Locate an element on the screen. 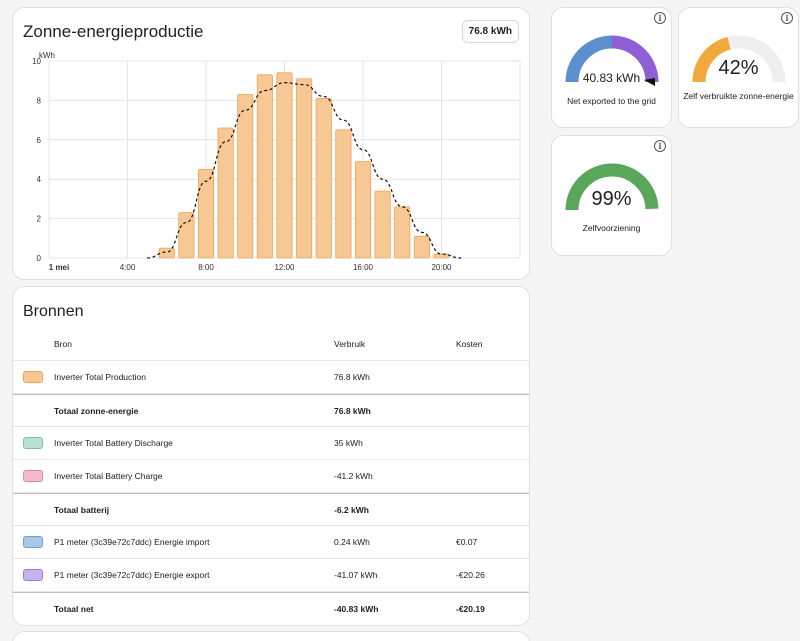  gauge-self-sufficiency is located at coordinates (612, 187).